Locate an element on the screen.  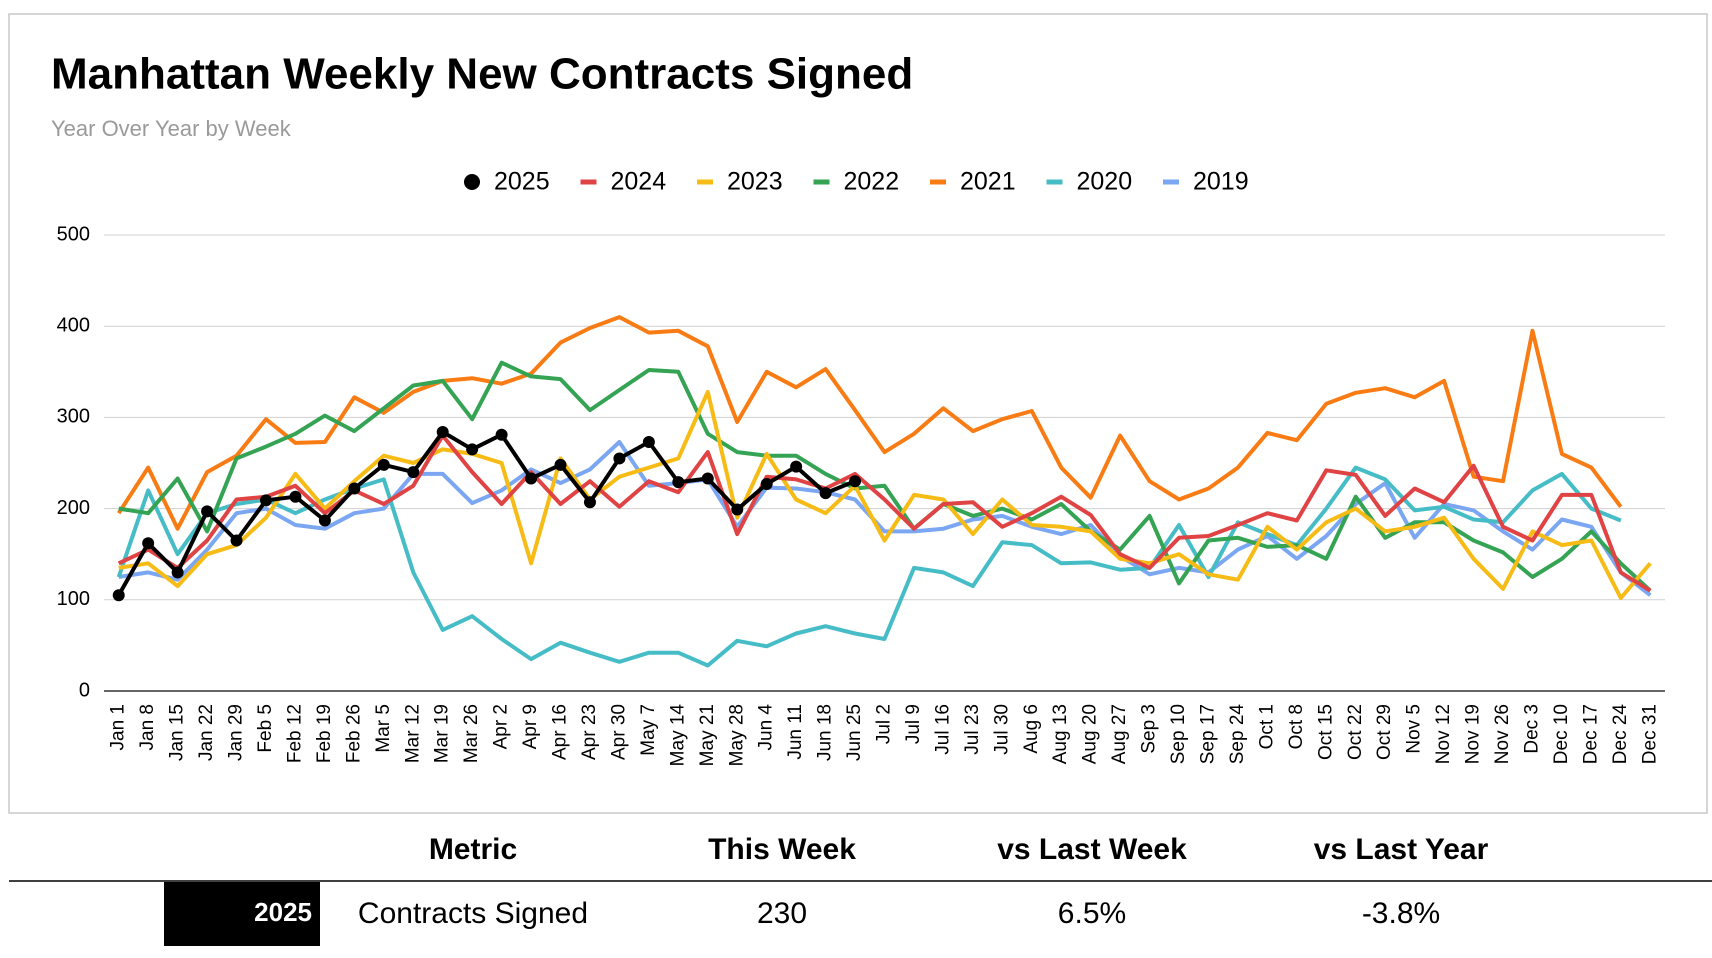
table-header: This Week is located at coordinates (782, 849).